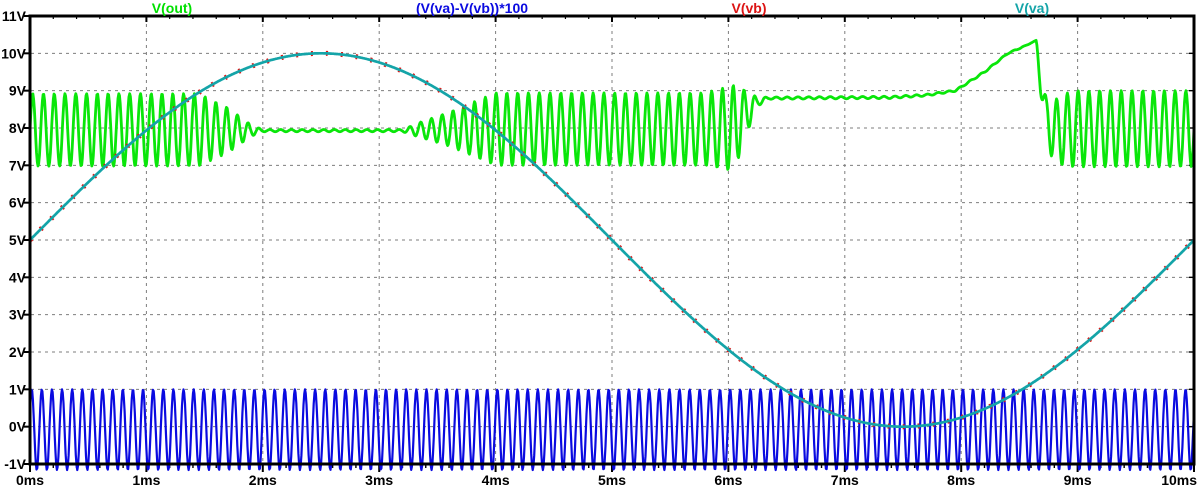 The height and width of the screenshot is (490, 1198). What do you see at coordinates (146, 480) in the screenshot?
I see `x-tick-label: 1ms` at bounding box center [146, 480].